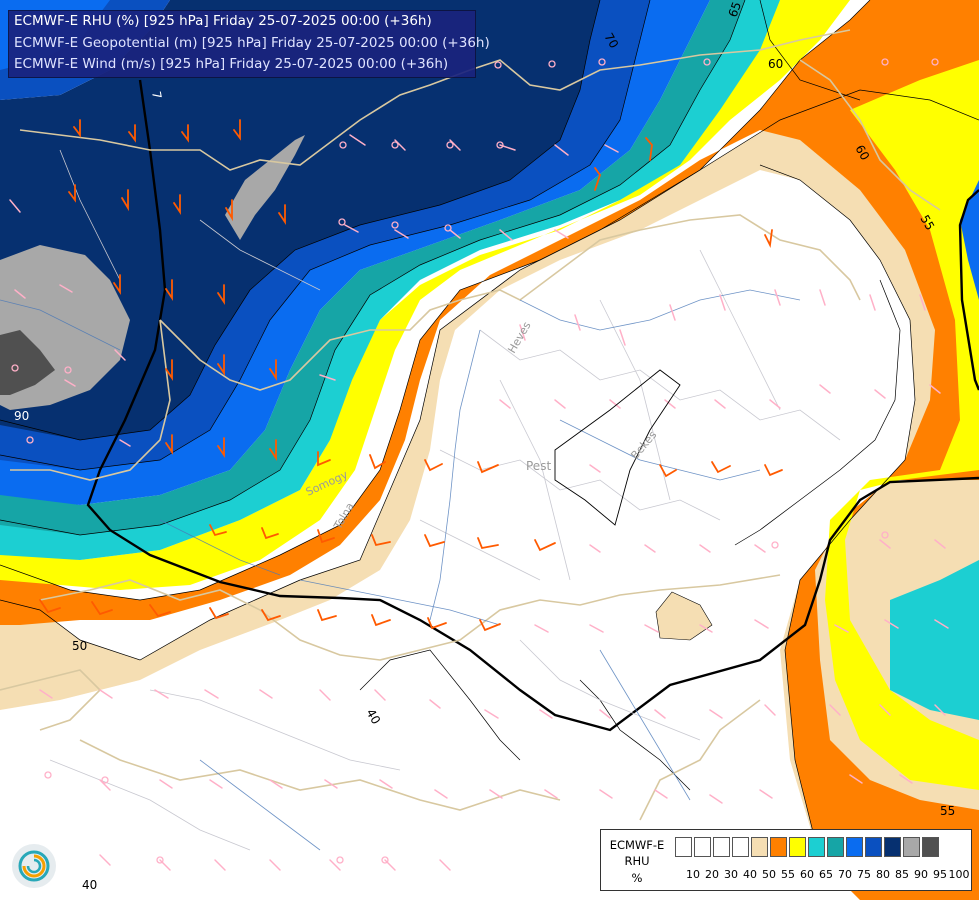  Describe the element at coordinates (947, 811) in the screenshot. I see `contour-label-55a: 55` at that location.